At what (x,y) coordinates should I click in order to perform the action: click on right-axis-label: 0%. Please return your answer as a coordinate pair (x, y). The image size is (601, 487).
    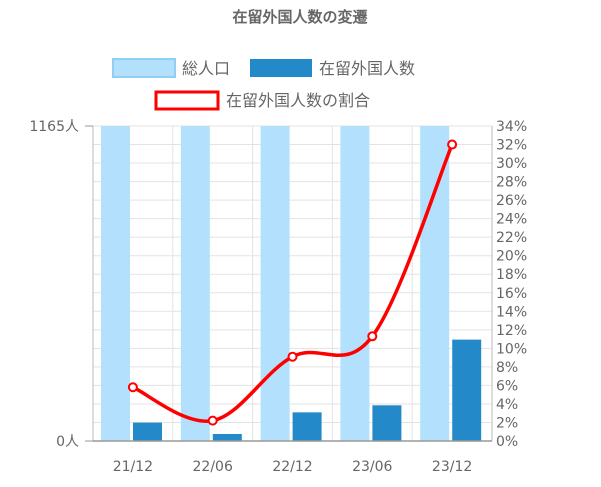
    Looking at the image, I should click on (507, 442).